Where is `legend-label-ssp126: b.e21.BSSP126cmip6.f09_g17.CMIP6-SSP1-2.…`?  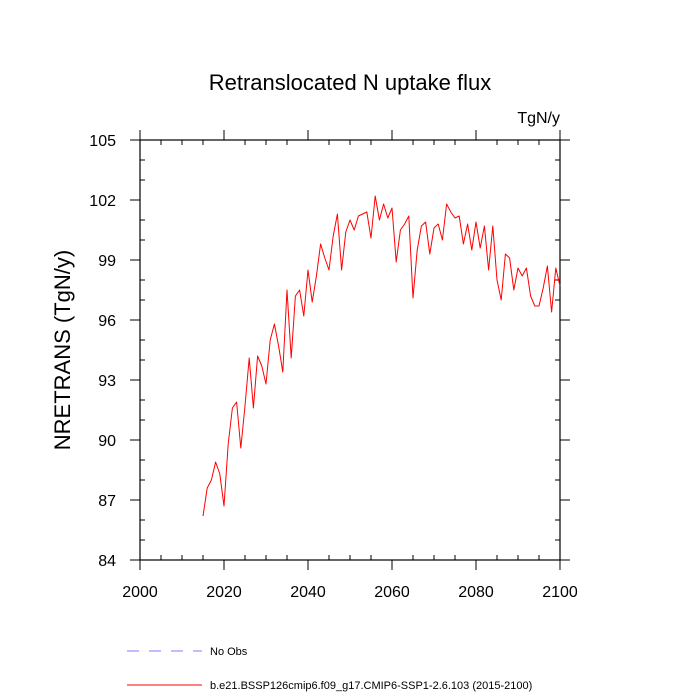
legend-label-ssp126: b.e21.BSSP126cmip6.f09_g17.CMIP6-SSP1-2.… is located at coordinates (371, 686).